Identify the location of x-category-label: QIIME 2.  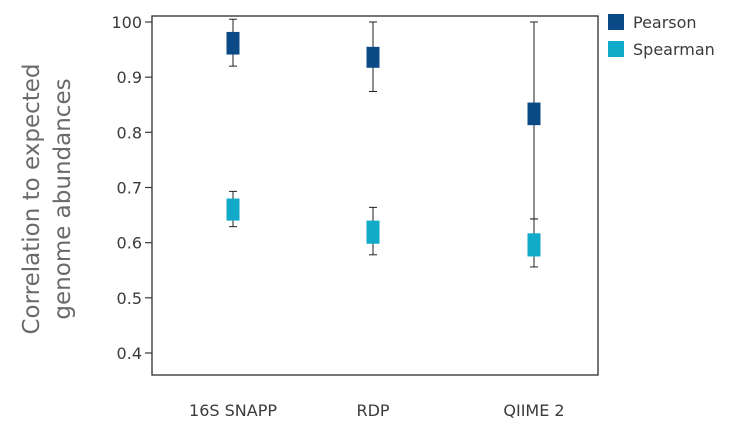
(533, 410).